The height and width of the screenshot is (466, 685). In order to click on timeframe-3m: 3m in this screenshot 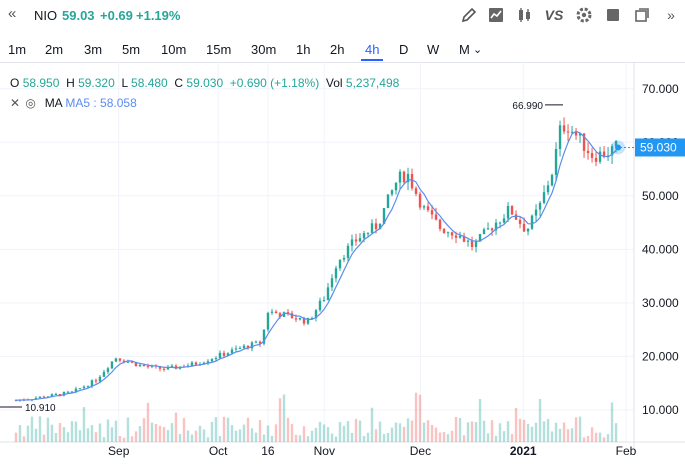, I will do `click(93, 49)`.